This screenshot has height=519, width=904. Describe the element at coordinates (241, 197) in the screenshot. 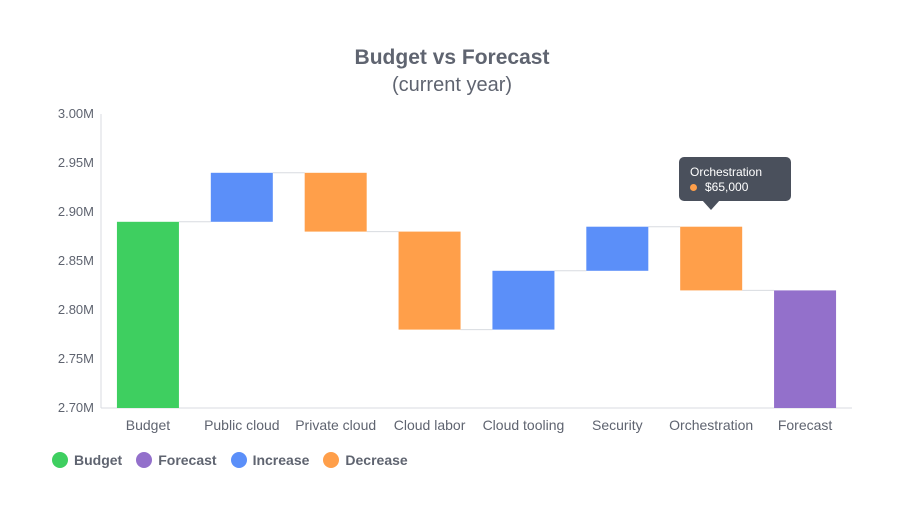

I see `bar-public-cloud` at that location.